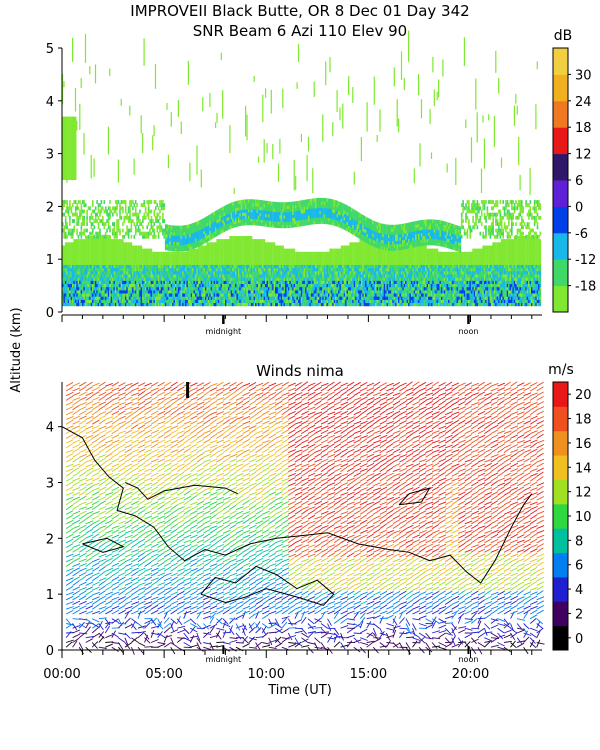 This screenshot has width=600, height=750. I want to click on snr-colorbar-tick-label: 6, so click(579, 181).